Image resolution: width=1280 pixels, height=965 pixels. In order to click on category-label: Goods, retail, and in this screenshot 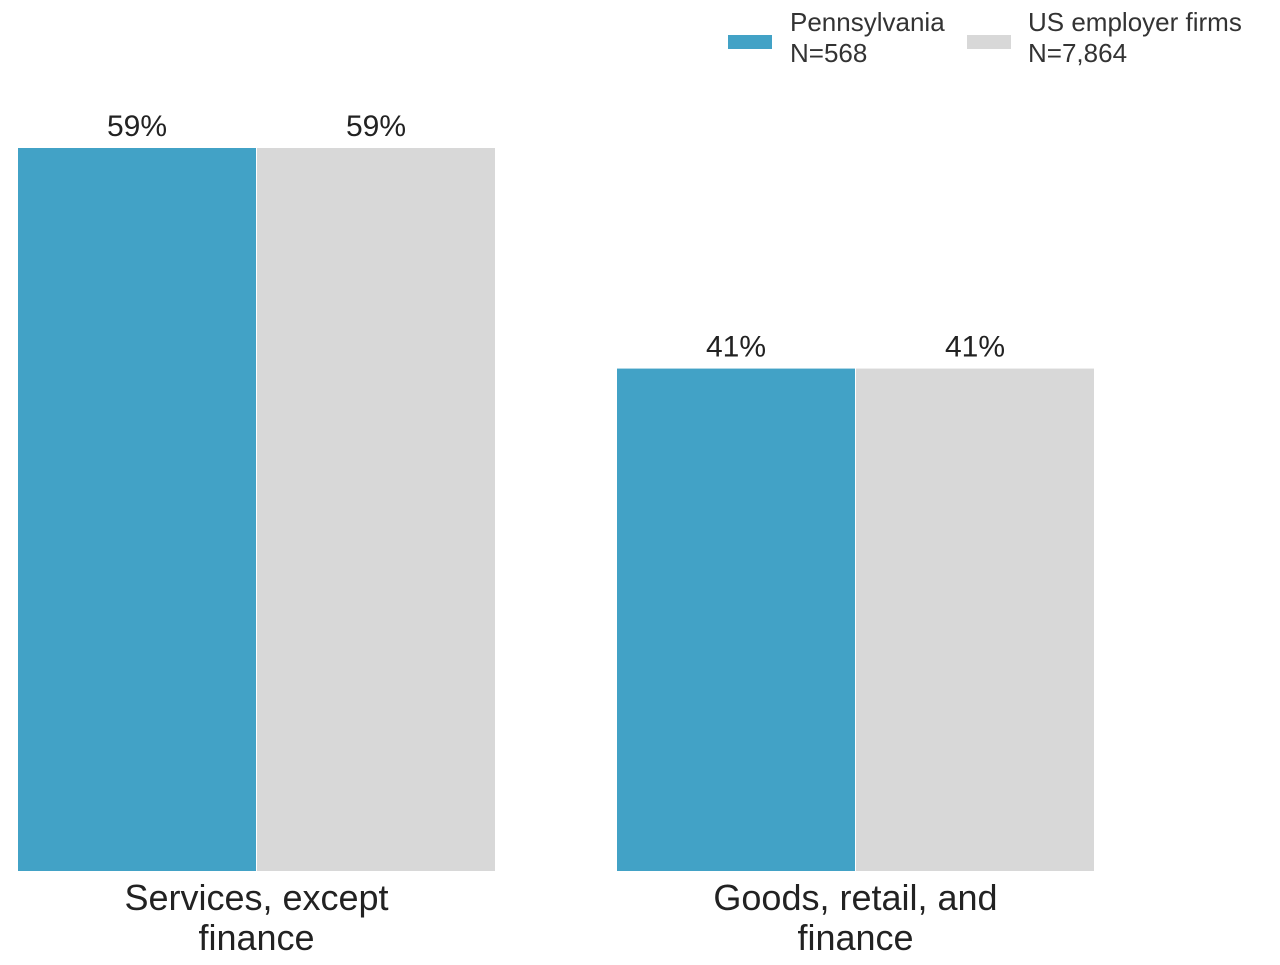, I will do `click(855, 897)`.